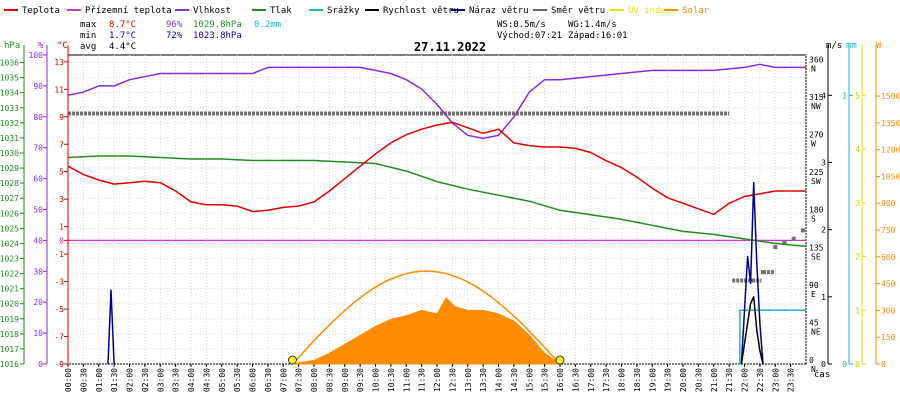 Image resolution: width=900 pixels, height=404 pixels. What do you see at coordinates (12, 46) in the screenshot?
I see `unit-hpa: hPa` at bounding box center [12, 46].